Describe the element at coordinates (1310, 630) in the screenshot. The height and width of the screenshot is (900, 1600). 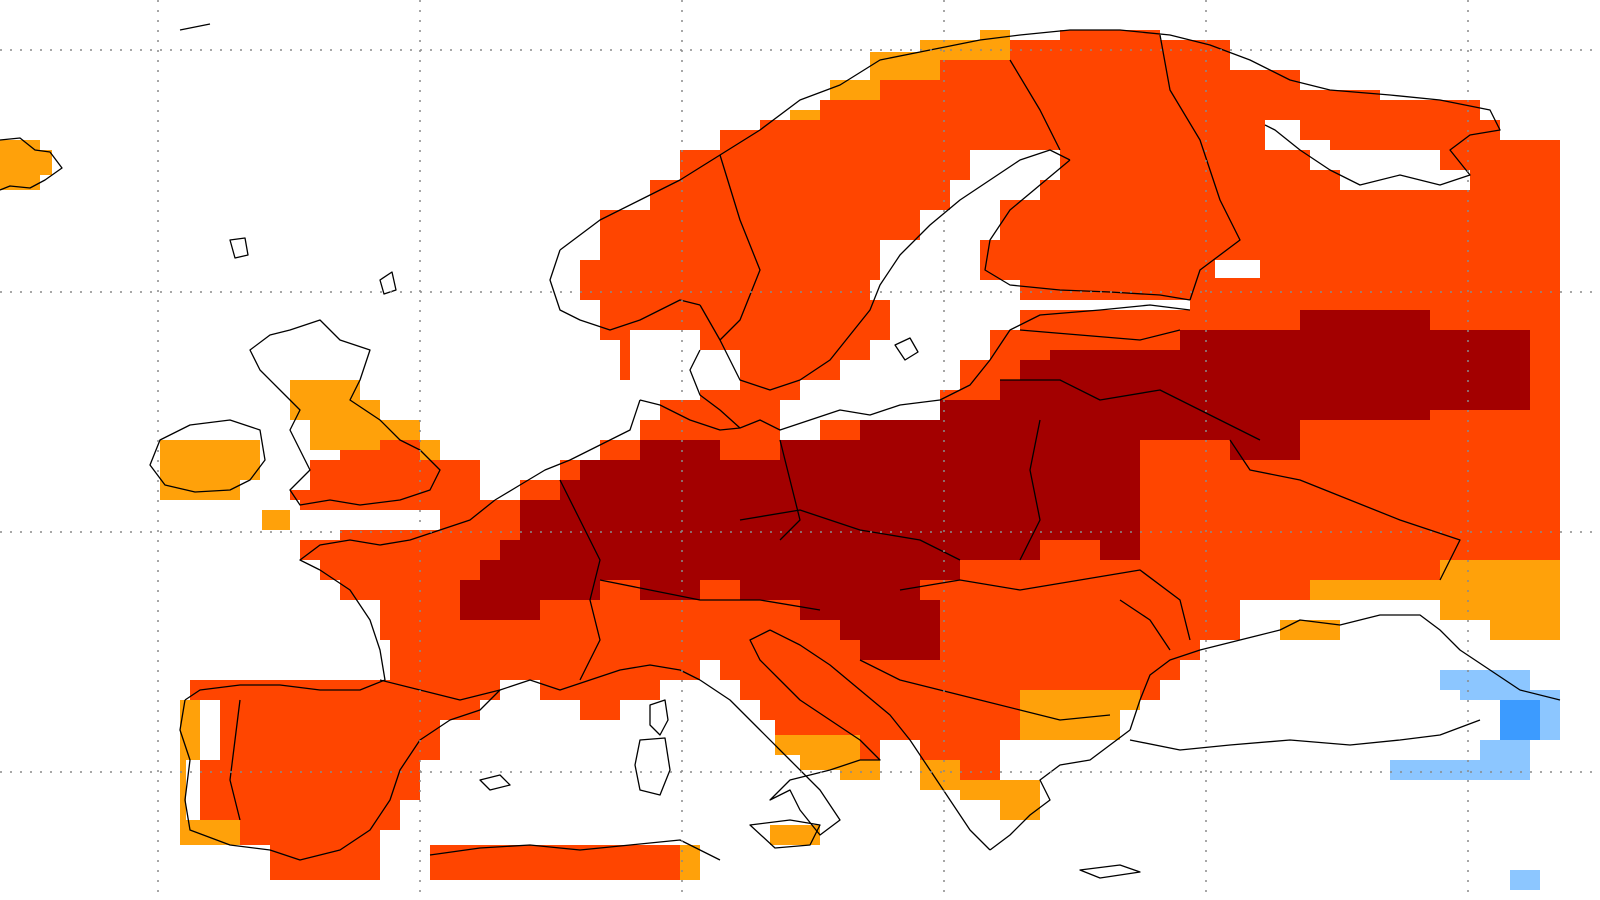
I see `black-sea-north-region` at that location.